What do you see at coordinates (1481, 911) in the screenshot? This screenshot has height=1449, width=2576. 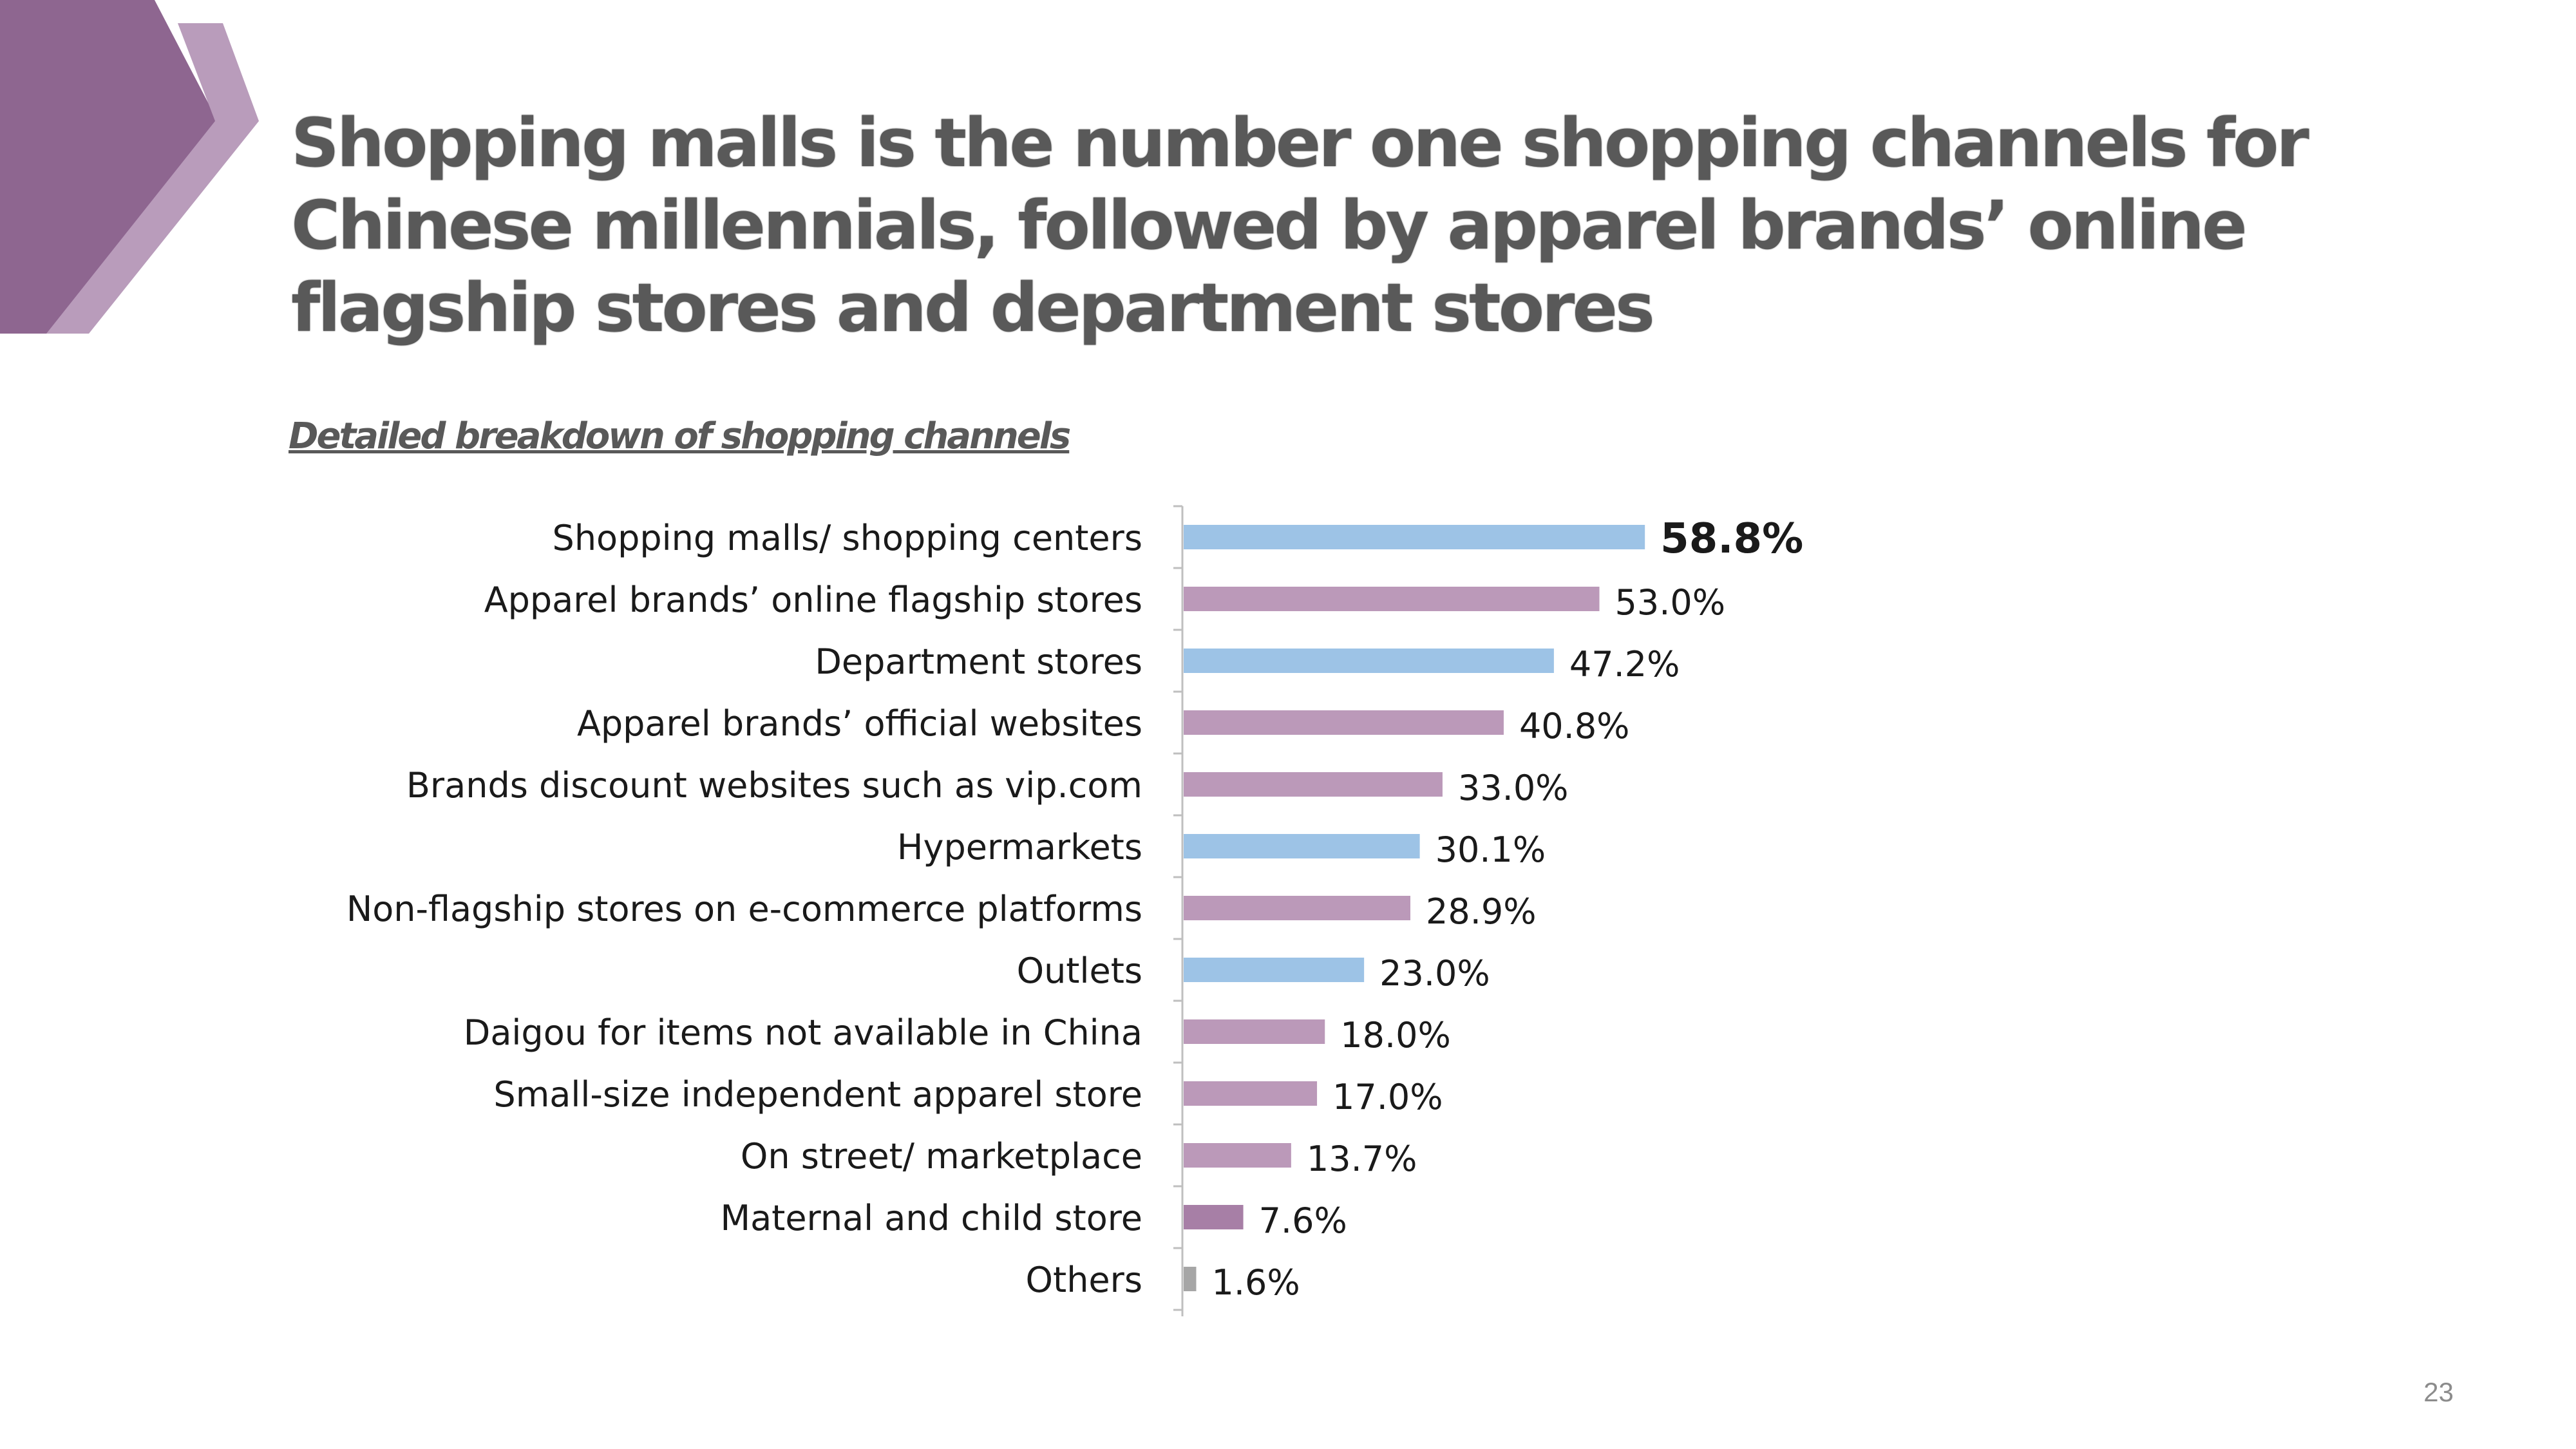 I see `value-label: 28.9%` at bounding box center [1481, 911].